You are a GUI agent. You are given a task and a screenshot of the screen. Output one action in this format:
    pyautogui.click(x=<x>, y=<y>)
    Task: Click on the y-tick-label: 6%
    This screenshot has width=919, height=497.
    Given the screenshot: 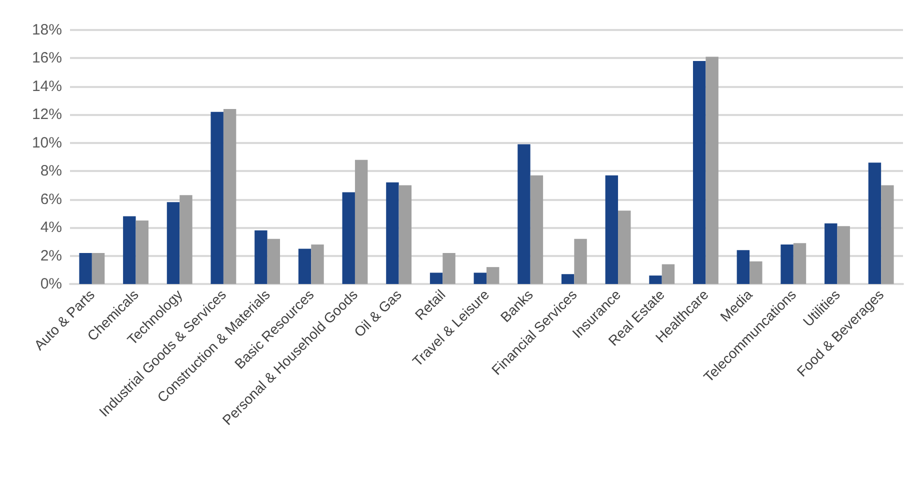 What is the action you would take?
    pyautogui.click(x=51, y=199)
    